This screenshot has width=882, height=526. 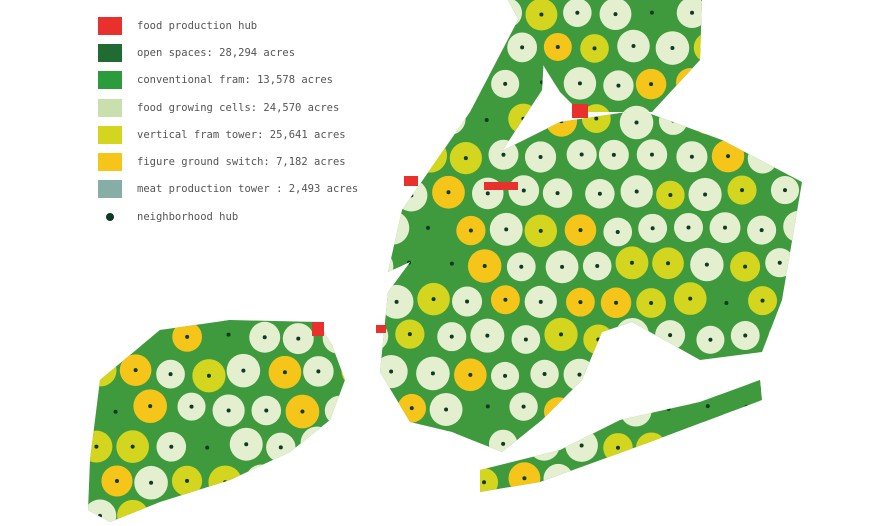 What do you see at coordinates (228, 25) in the screenshot?
I see `legend-item: food production hub` at bounding box center [228, 25].